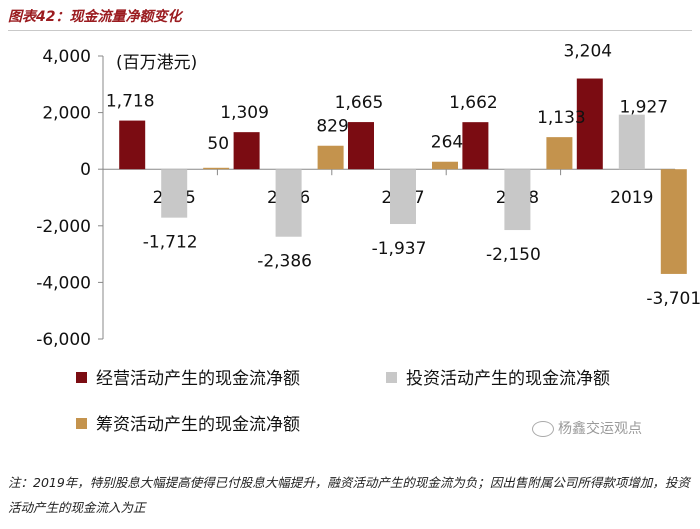 Image resolution: width=700 pixels, height=529 pixels. Describe the element at coordinates (66, 114) in the screenshot. I see `y-tick-label: 2,000` at that location.